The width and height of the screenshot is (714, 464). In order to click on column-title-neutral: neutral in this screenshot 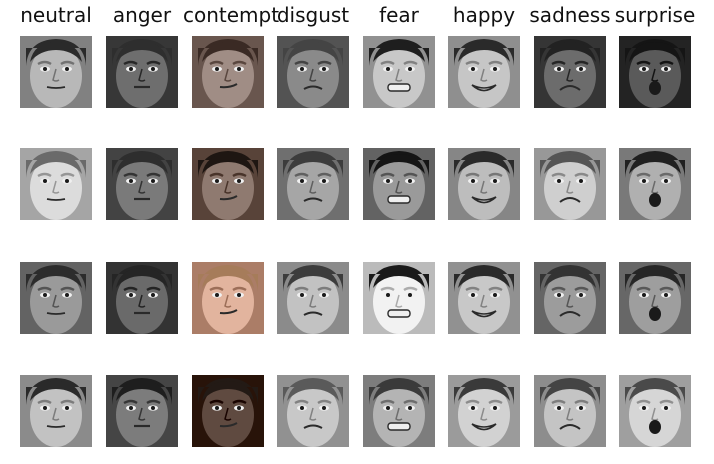, I will do `click(56, 15)`.